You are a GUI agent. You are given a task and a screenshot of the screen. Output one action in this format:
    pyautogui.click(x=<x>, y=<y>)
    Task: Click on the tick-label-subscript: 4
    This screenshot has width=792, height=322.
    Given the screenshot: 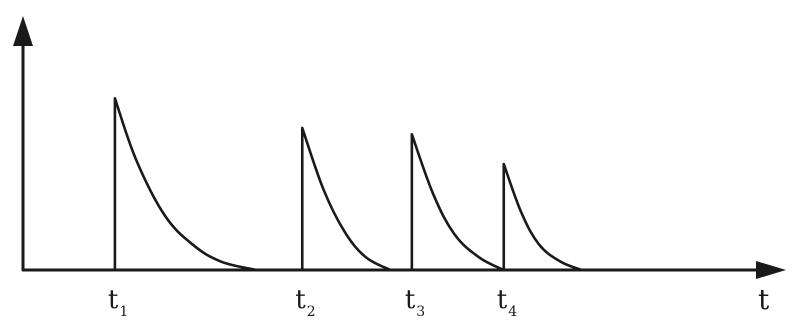 What is the action you would take?
    pyautogui.click(x=512, y=312)
    